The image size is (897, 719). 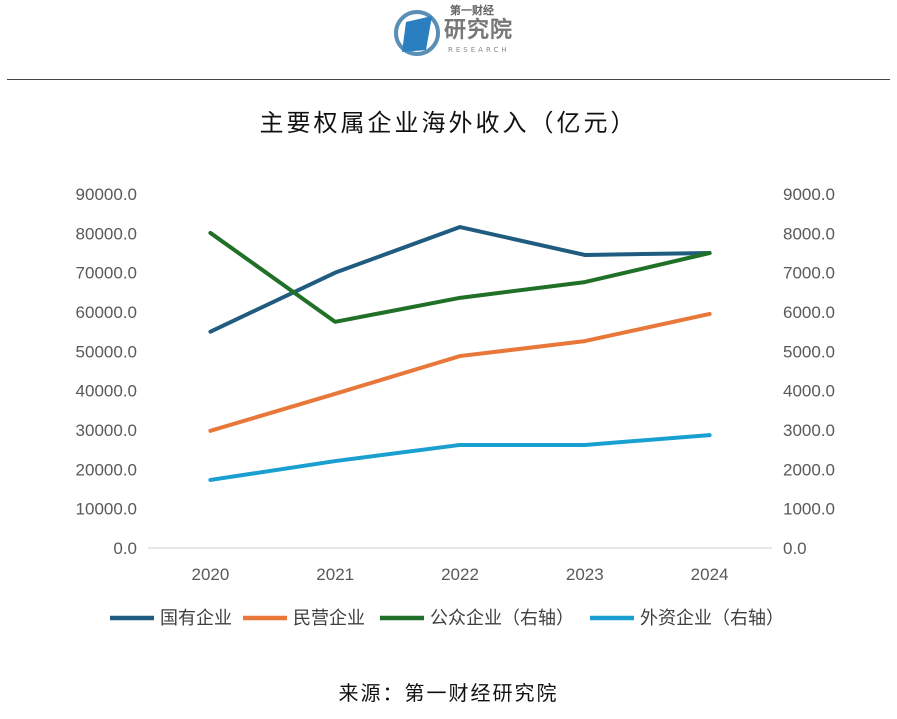 What do you see at coordinates (106, 351) in the screenshot?
I see `left-y-tick-label: 50000.0` at bounding box center [106, 351].